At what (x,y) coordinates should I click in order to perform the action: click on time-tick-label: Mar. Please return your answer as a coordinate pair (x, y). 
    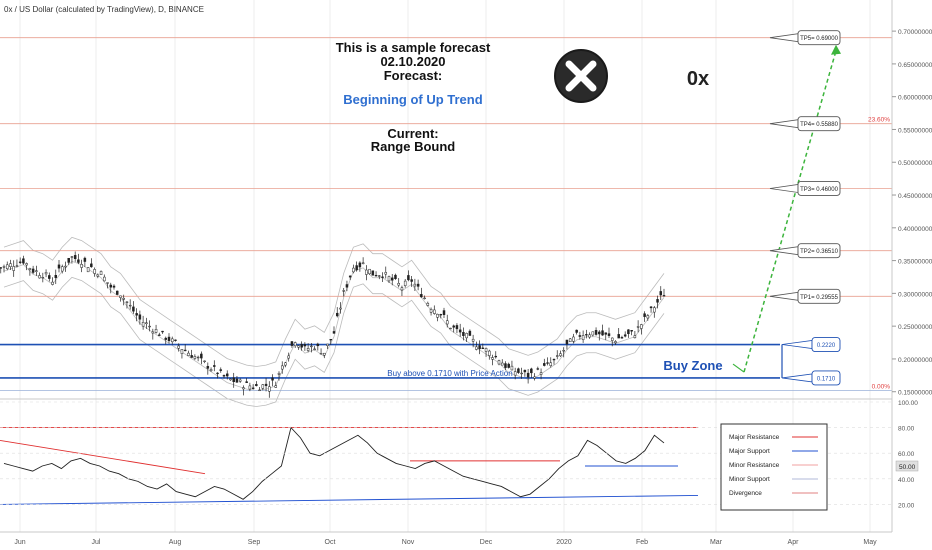
    Looking at the image, I should click on (716, 542).